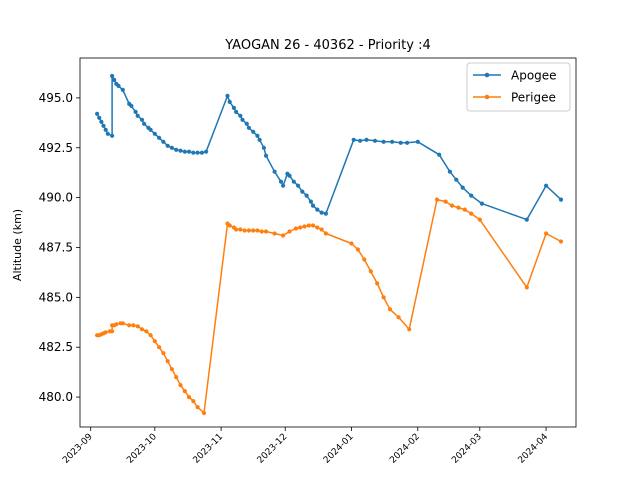 The image size is (640, 480). I want to click on x-tick-label: 2023-09, so click(78, 449).